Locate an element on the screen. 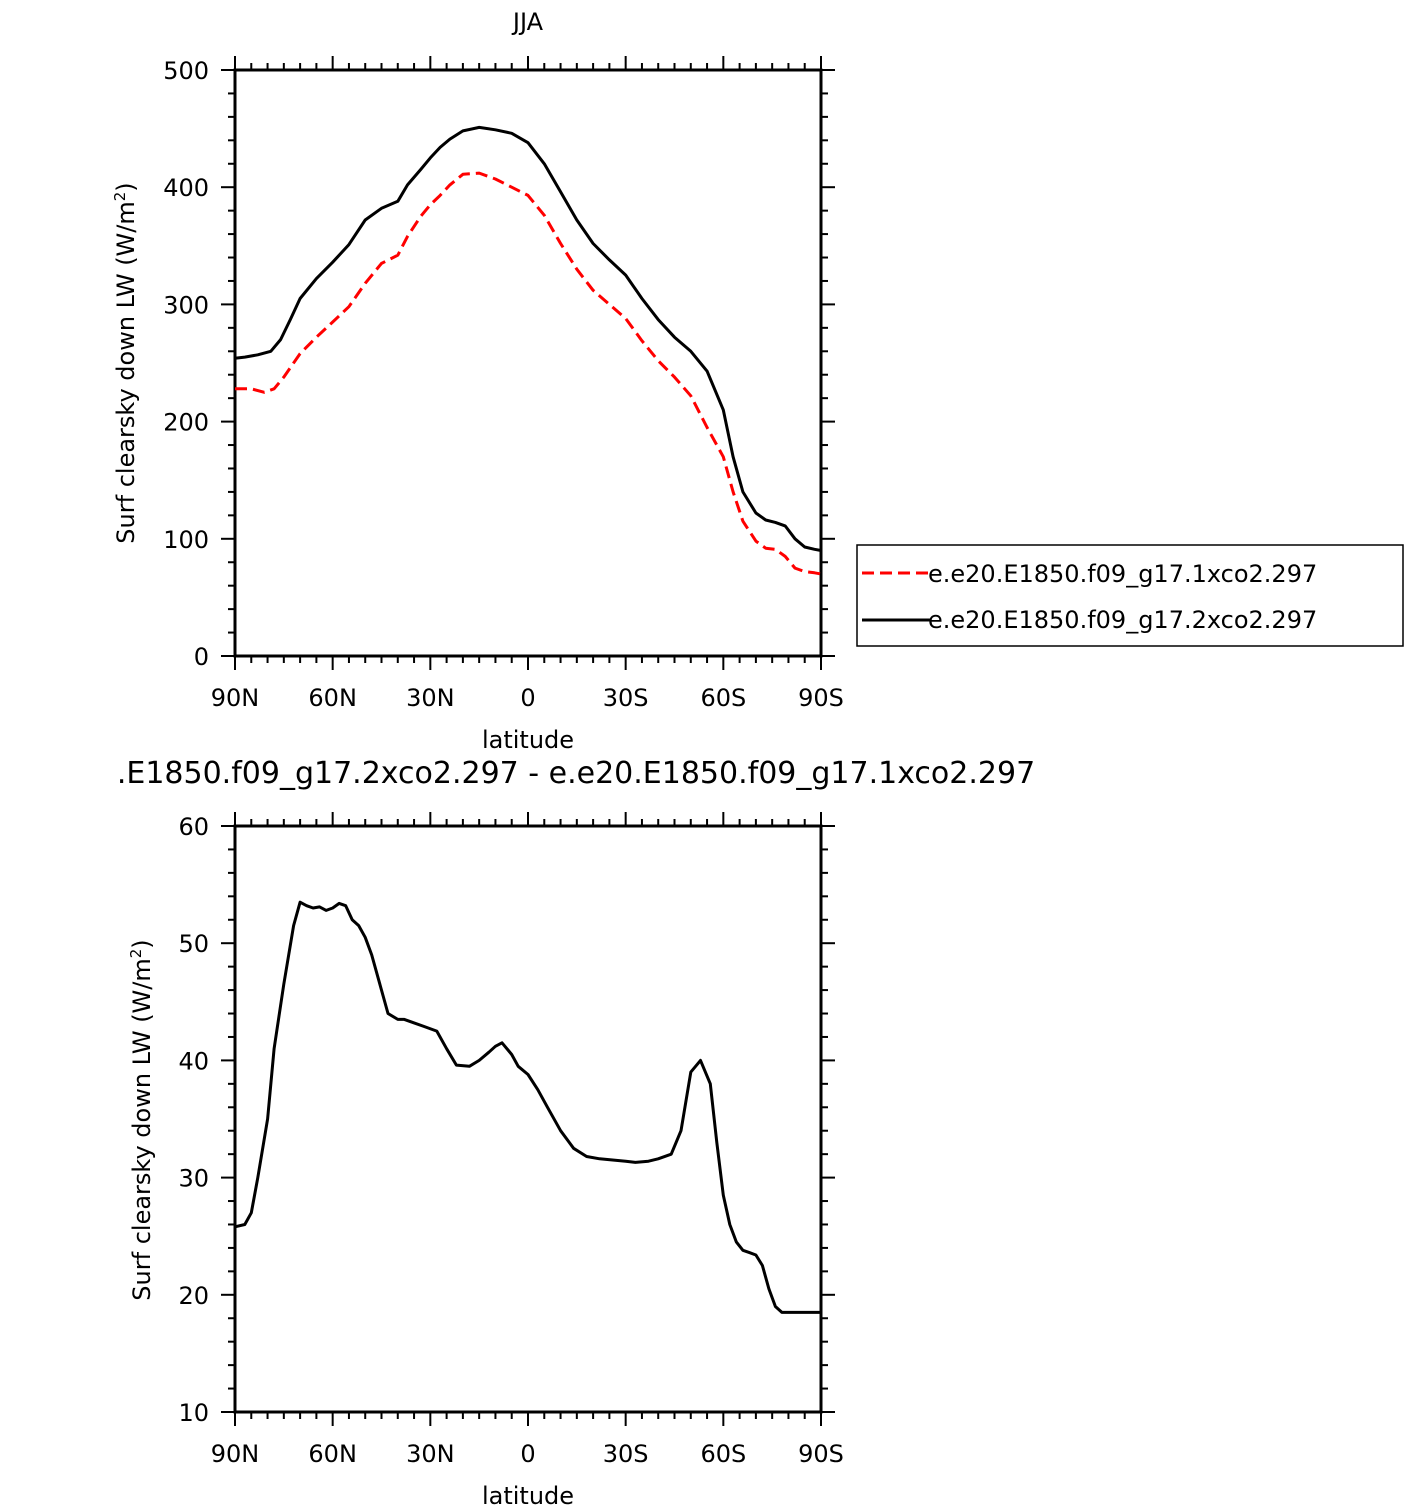 The width and height of the screenshot is (1410, 1512). y-tick-label: 20 is located at coordinates (193, 1296).